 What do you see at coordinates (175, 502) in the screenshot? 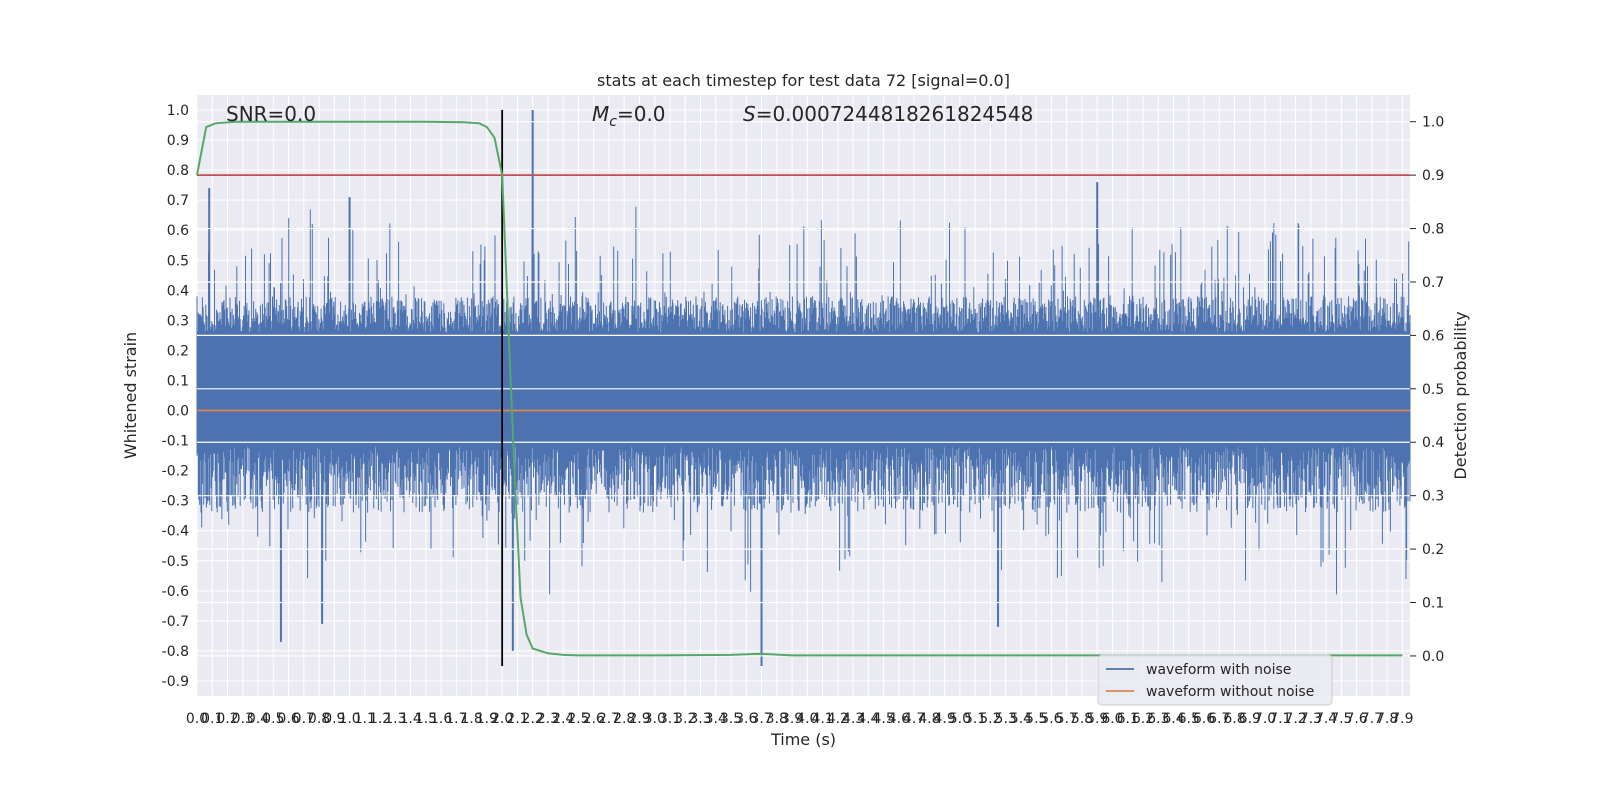
I see `y-tick-label: -0.3` at bounding box center [175, 502].